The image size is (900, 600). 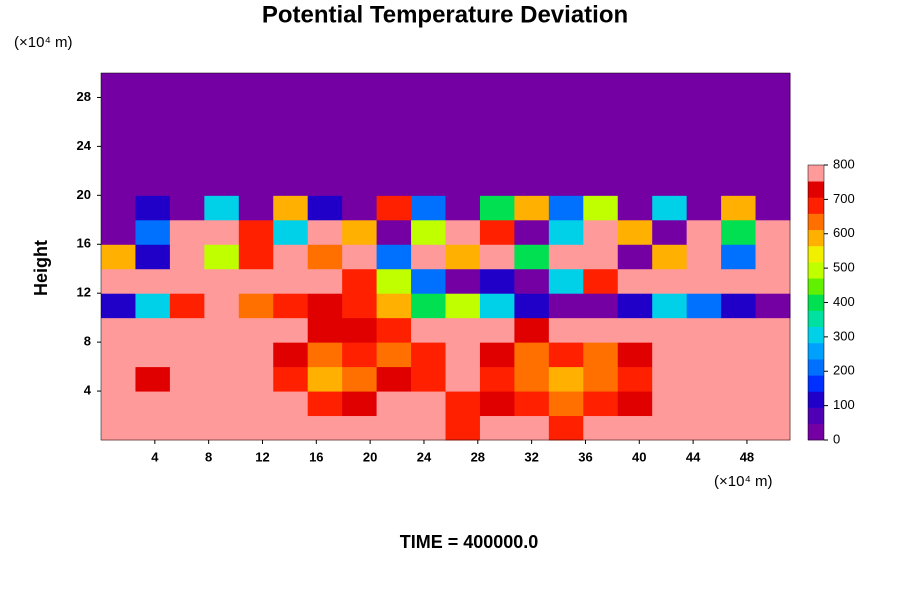 What do you see at coordinates (43, 42) in the screenshot?
I see `y-unit: (×10⁴ m)` at bounding box center [43, 42].